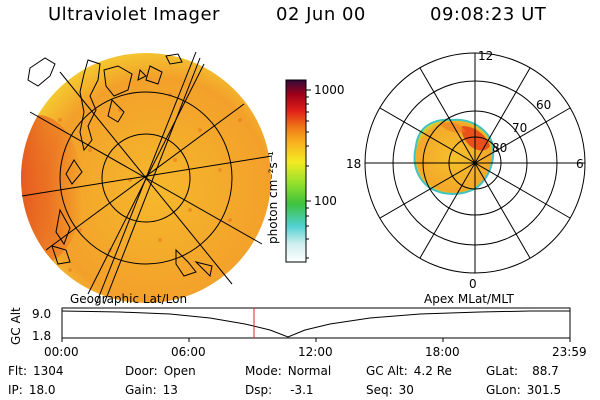 This screenshot has height=400, width=600. Describe the element at coordinates (316, 340) in the screenshot. I see `altitude-x-ticks` at that location.